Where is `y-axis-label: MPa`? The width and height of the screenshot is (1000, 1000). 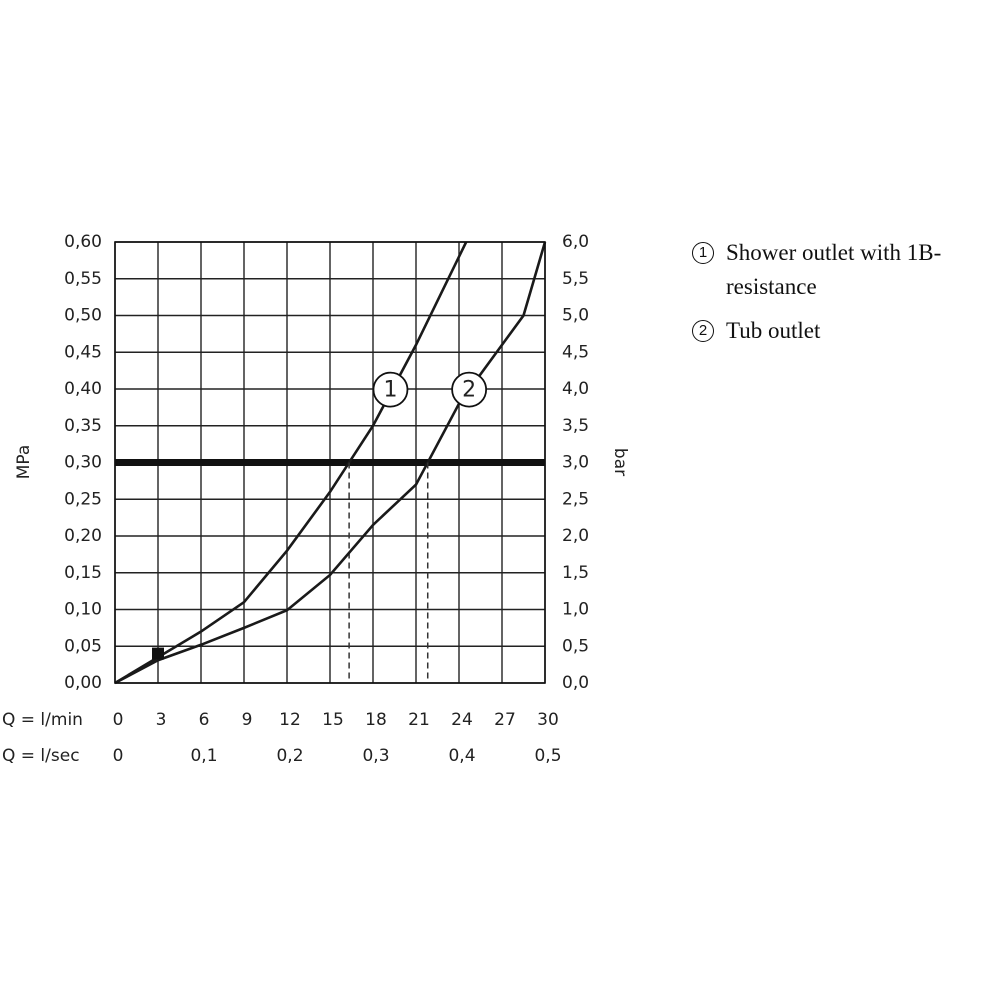
y-axis-label: MPa is located at coordinates (24, 462).